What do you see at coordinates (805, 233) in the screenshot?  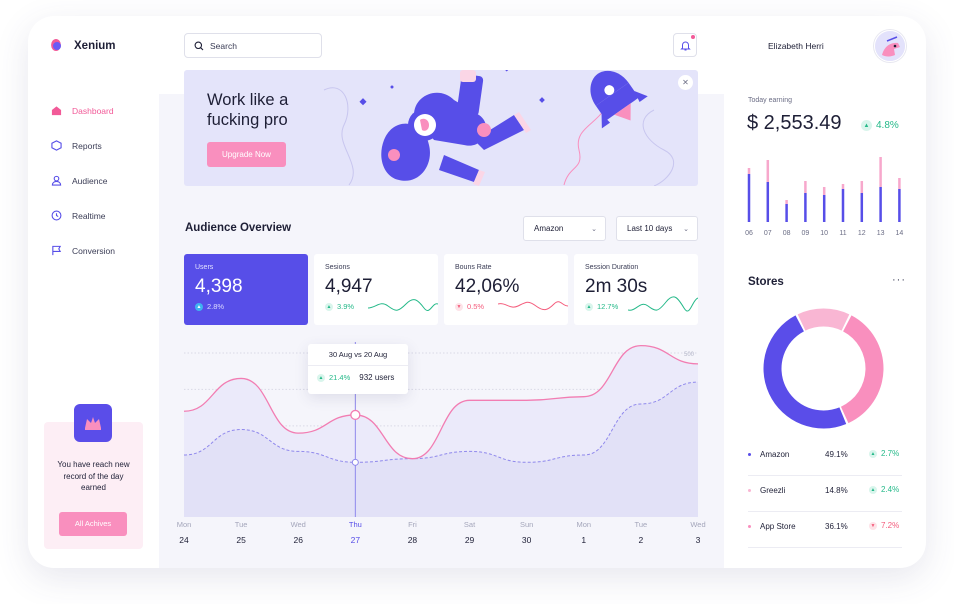 I see `bar-day-label: 09` at bounding box center [805, 233].